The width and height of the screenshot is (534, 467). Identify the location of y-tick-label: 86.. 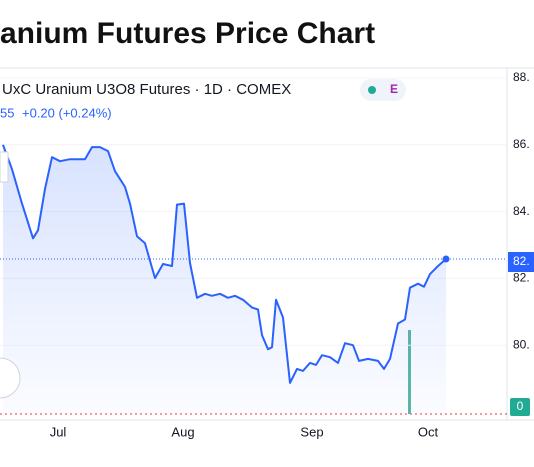
(521, 144).